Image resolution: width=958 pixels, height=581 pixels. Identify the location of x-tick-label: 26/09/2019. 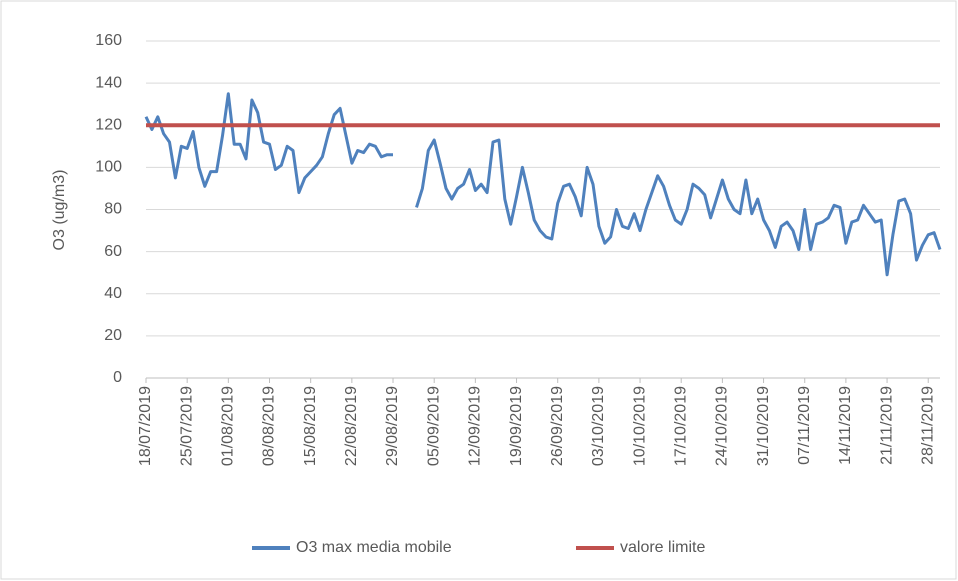
(557, 426).